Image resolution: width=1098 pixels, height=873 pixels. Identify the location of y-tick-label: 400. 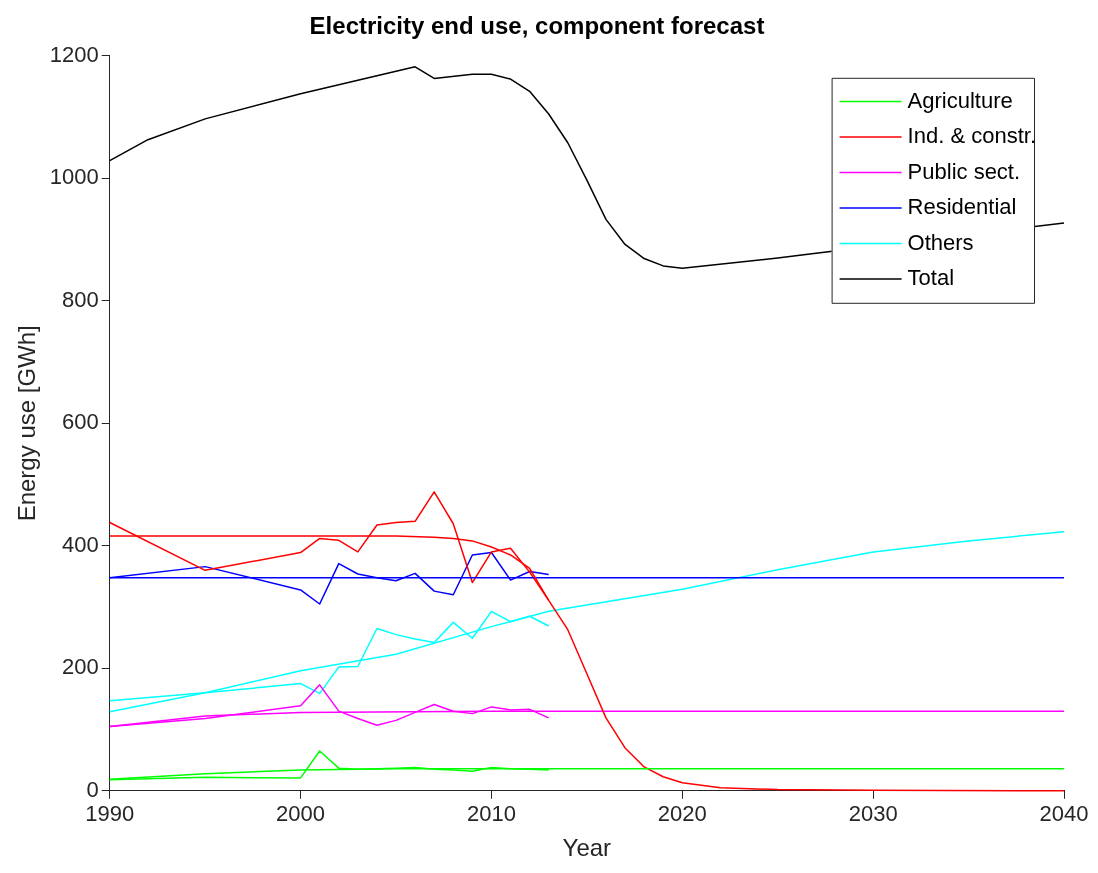
(80, 544).